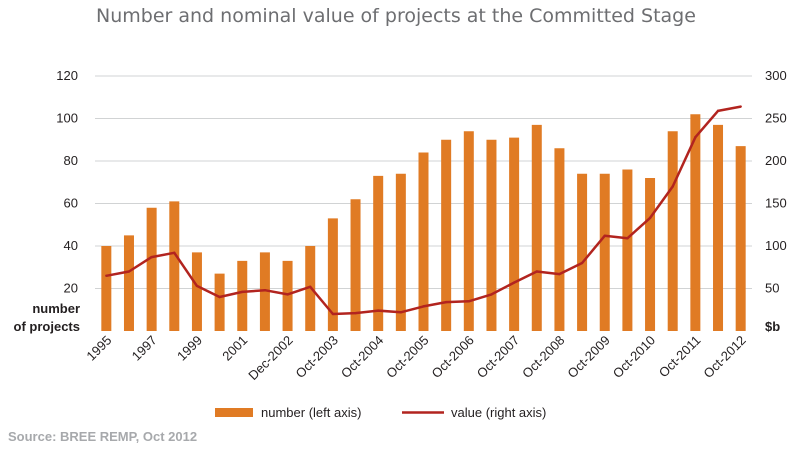 Image resolution: width=800 pixels, height=451 pixels. Describe the element at coordinates (189, 348) in the screenshot. I see `x-tick-label: 1999` at that location.